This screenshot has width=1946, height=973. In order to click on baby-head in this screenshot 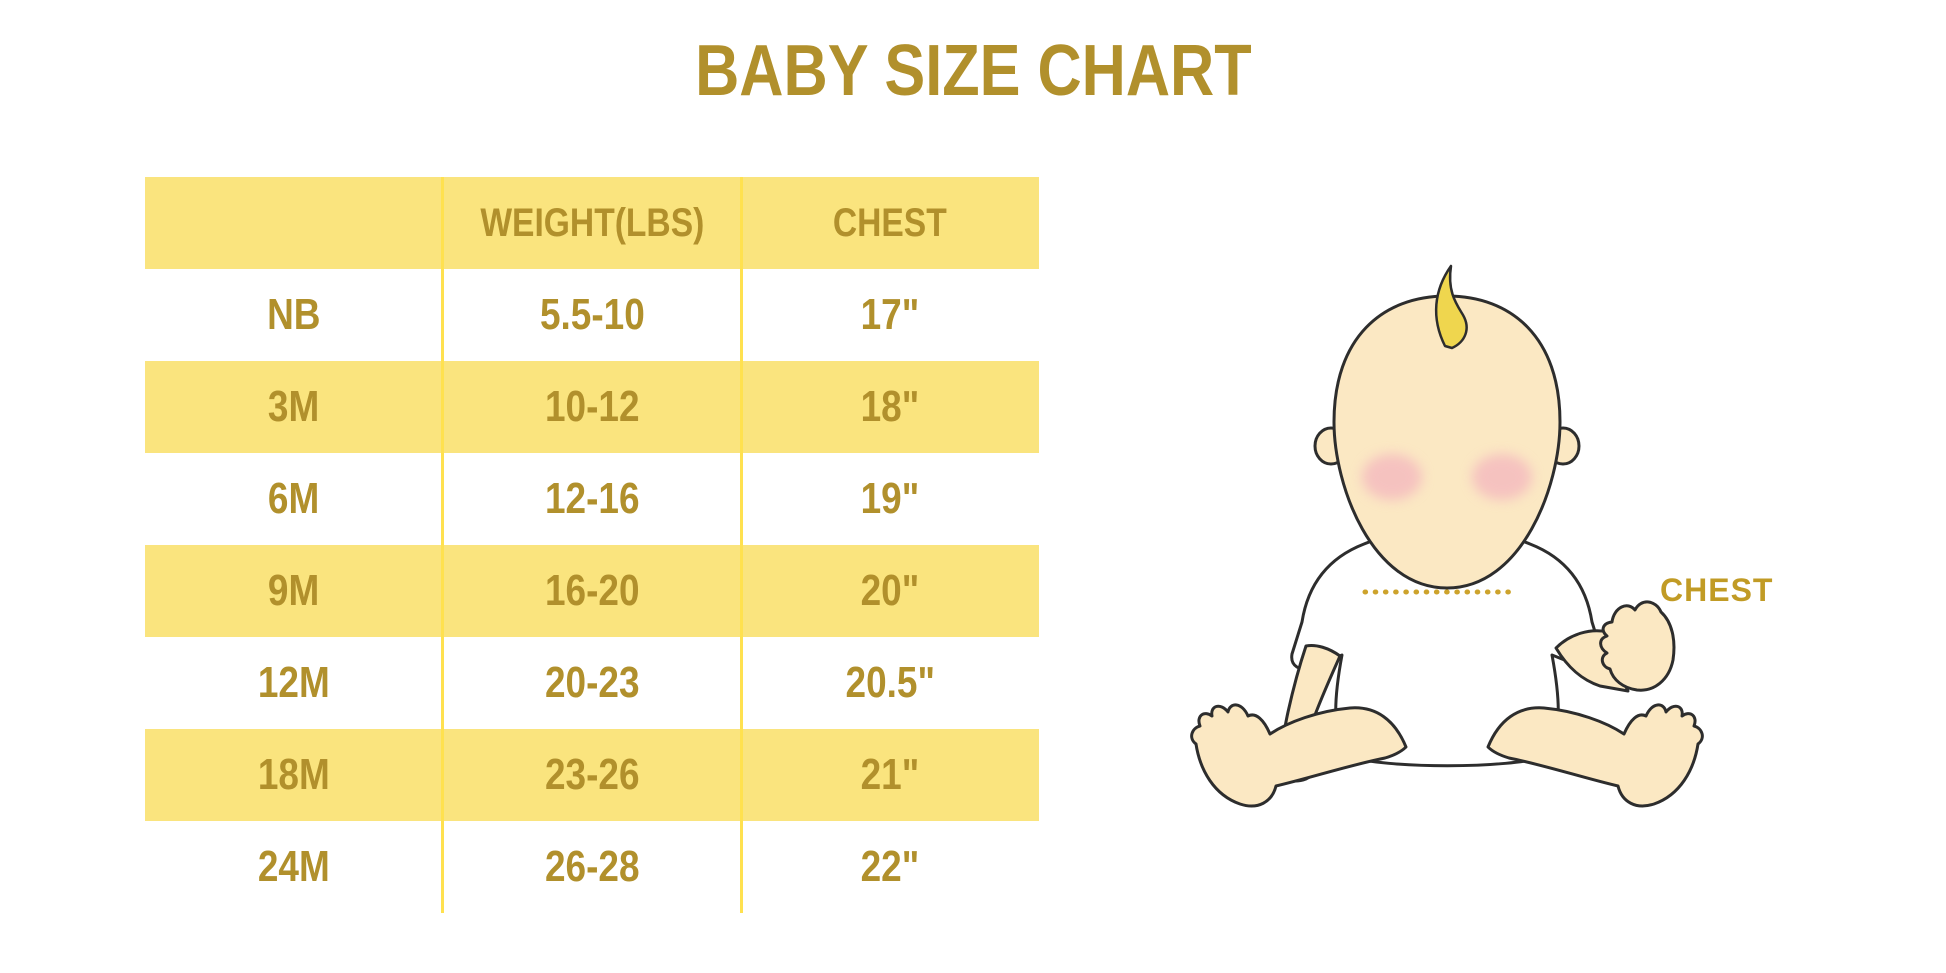, I will do `click(1447, 442)`.